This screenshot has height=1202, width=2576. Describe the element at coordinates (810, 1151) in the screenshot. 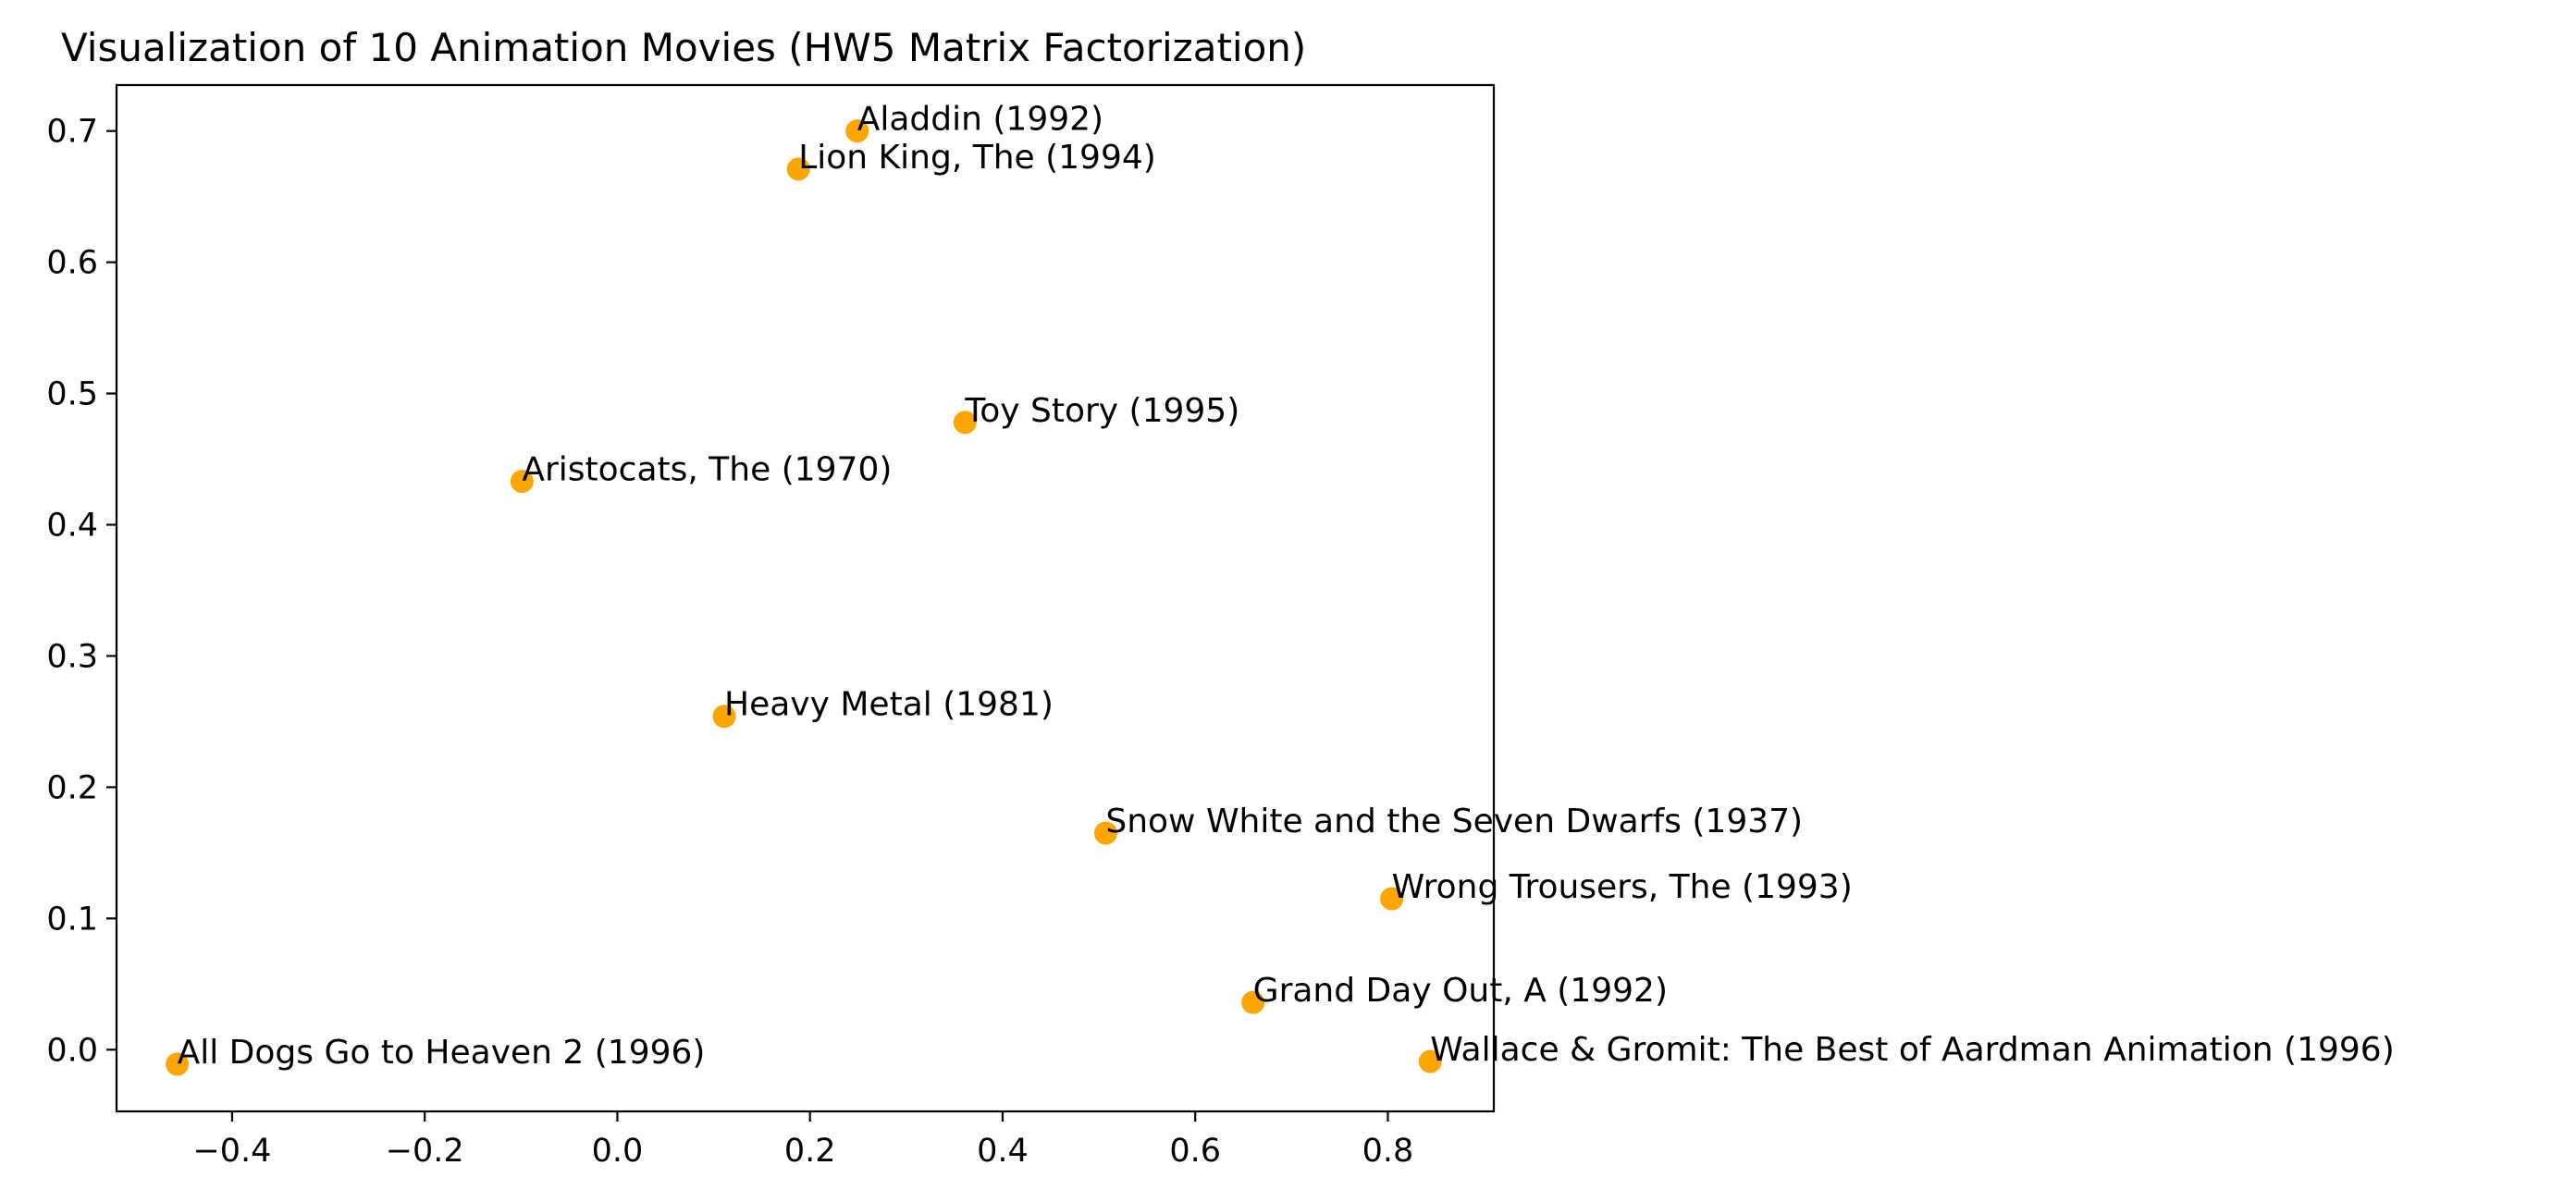

I see `x-tick-label: 0.2` at that location.